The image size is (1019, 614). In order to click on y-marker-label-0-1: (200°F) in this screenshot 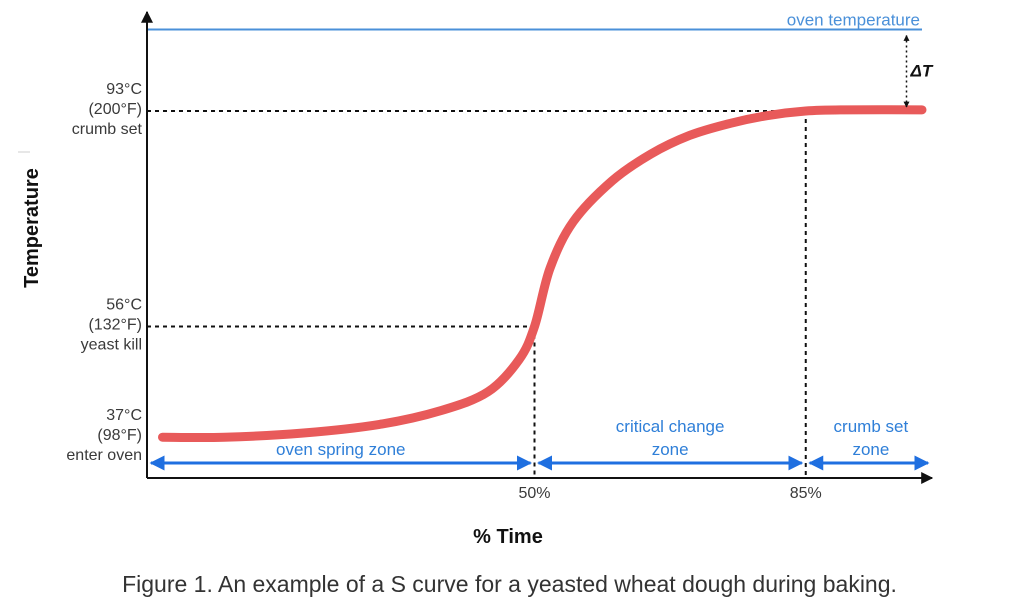, I will do `click(115, 109)`.